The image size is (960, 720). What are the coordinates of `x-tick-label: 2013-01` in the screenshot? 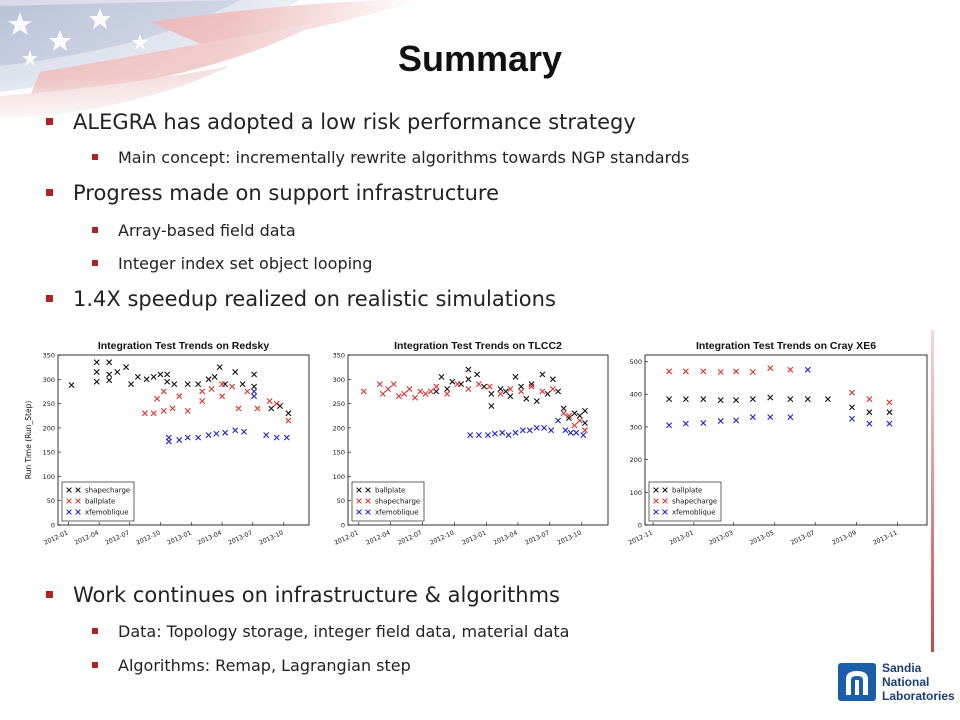 It's located at (179, 537).